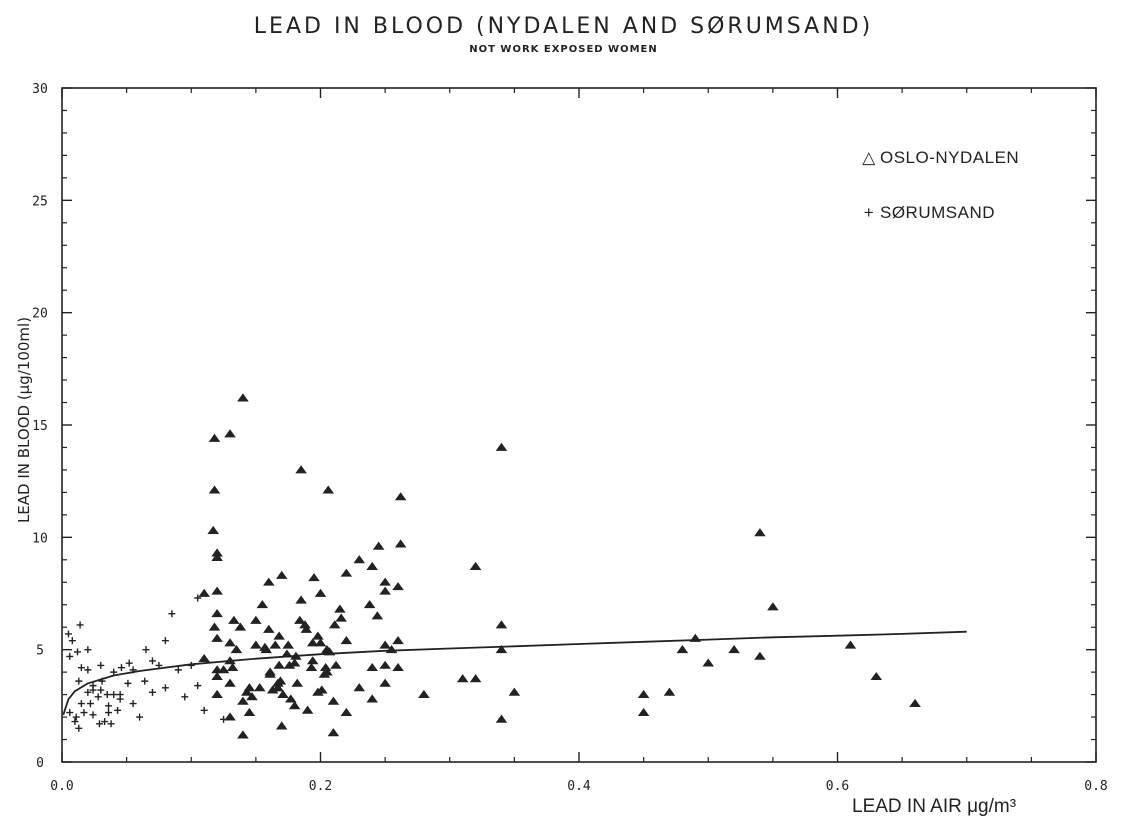 The height and width of the screenshot is (832, 1127). Describe the element at coordinates (837, 786) in the screenshot. I see `x-tick-label: 0.6` at that location.